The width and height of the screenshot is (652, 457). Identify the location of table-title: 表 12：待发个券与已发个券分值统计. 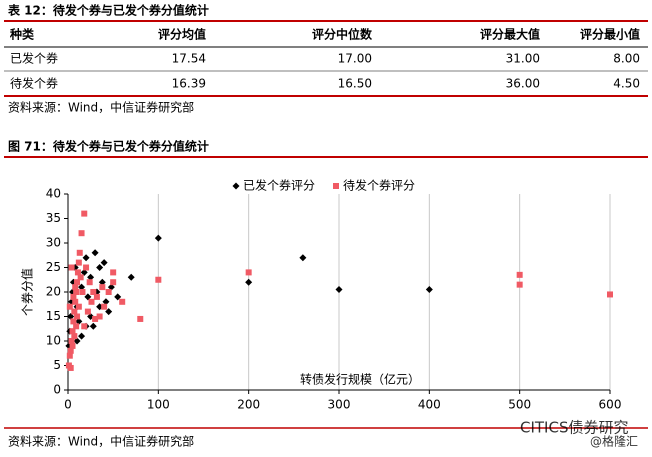
(108, 10).